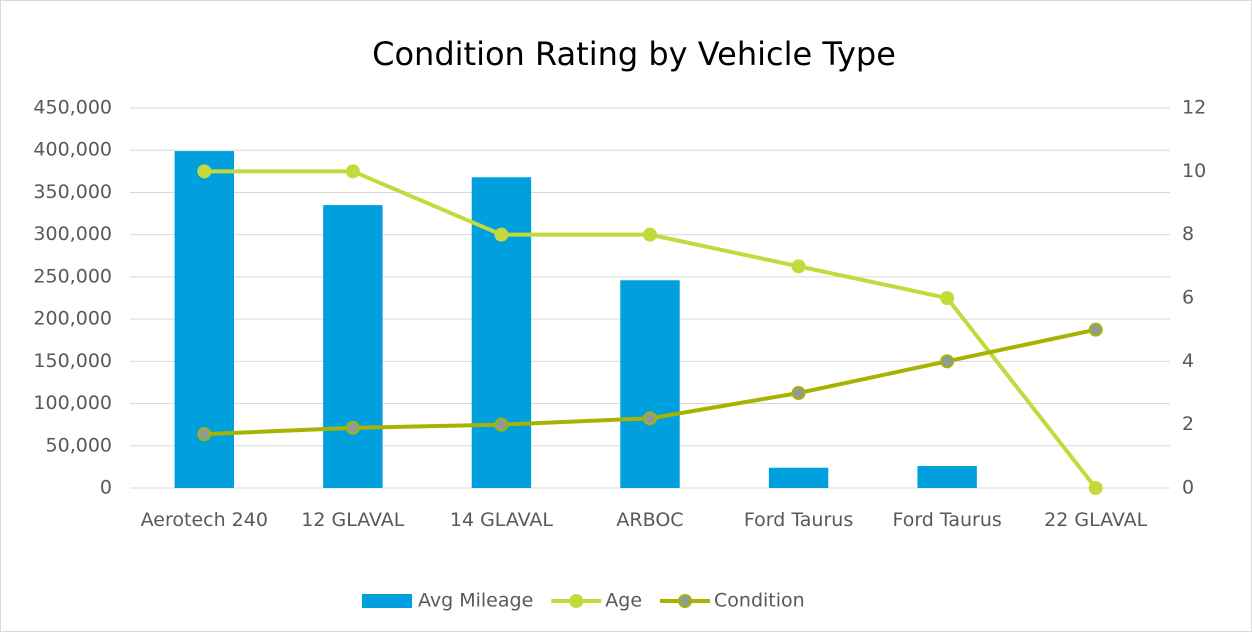 This screenshot has width=1252, height=632. Describe the element at coordinates (1188, 361) in the screenshot. I see `y2-tick-label: 4` at that location.